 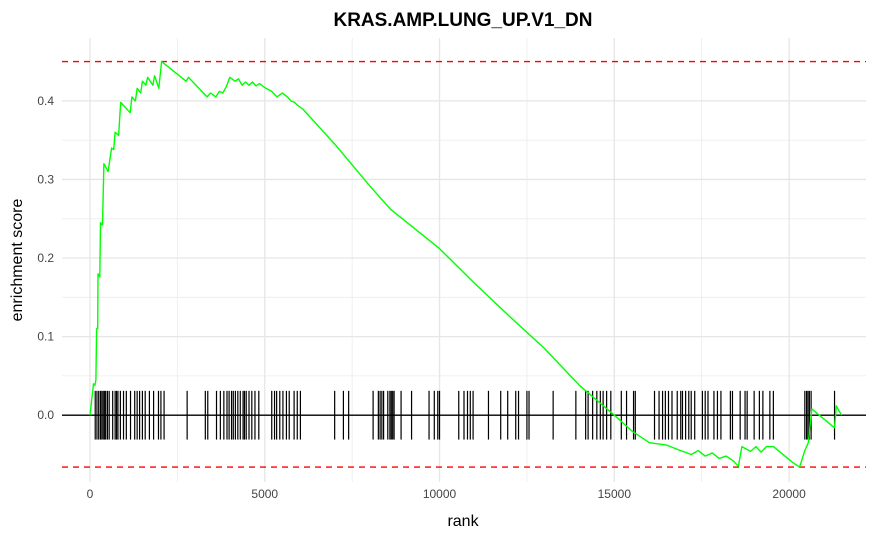 What do you see at coordinates (17, 260) in the screenshot?
I see `y-axis-label: enrichment score` at bounding box center [17, 260].